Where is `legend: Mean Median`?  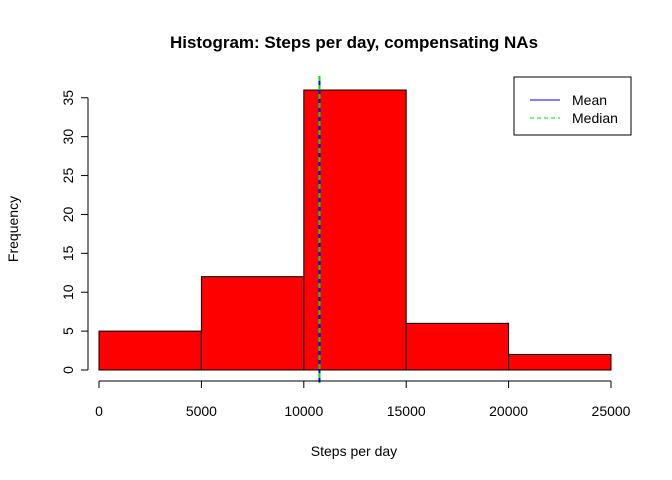
legend: Mean Median is located at coordinates (572, 106).